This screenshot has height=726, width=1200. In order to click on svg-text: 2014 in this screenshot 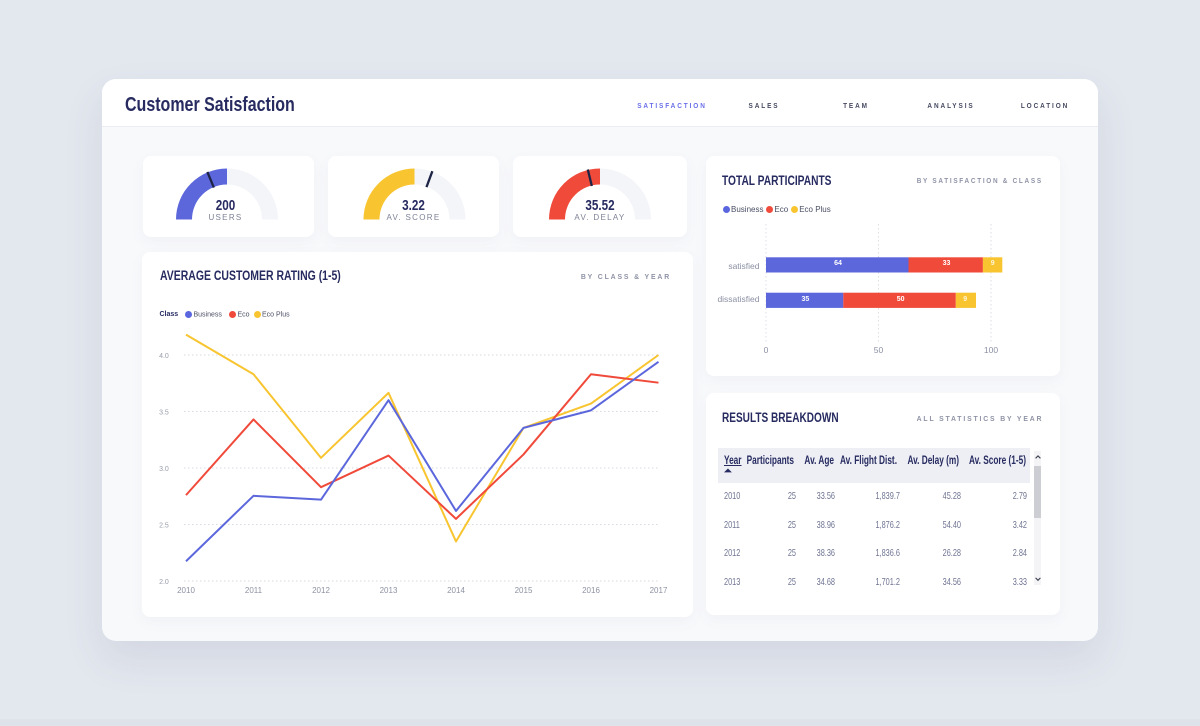, I will do `click(456, 590)`.